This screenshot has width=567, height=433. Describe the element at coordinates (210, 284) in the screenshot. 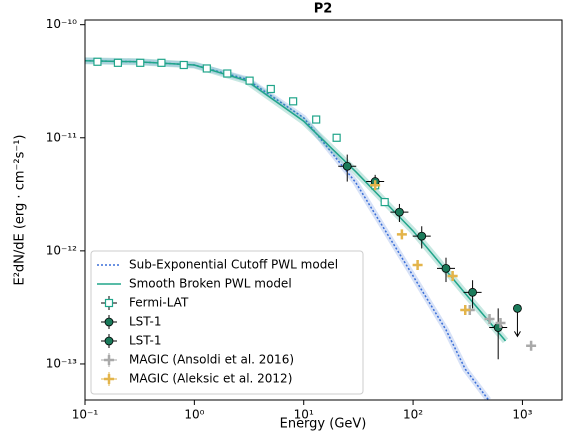

I see `legend-label: Smooth Broken PWL model` at that location.